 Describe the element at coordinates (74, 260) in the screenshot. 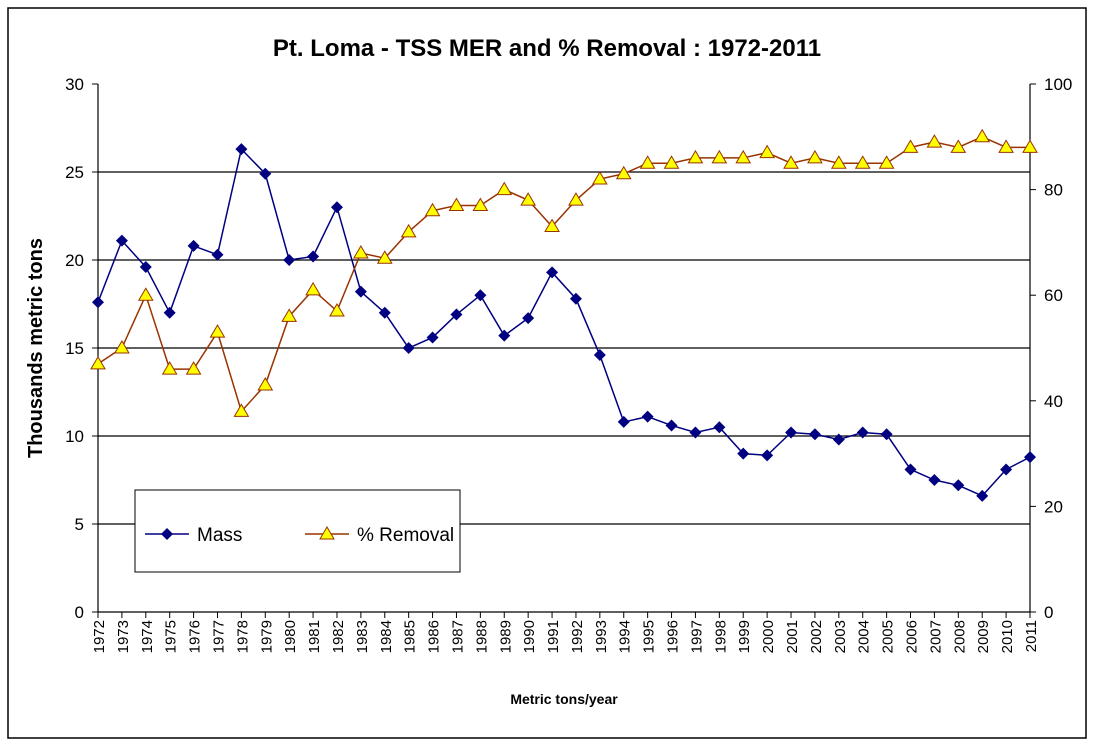

I see `y-tick-label: 20` at that location.